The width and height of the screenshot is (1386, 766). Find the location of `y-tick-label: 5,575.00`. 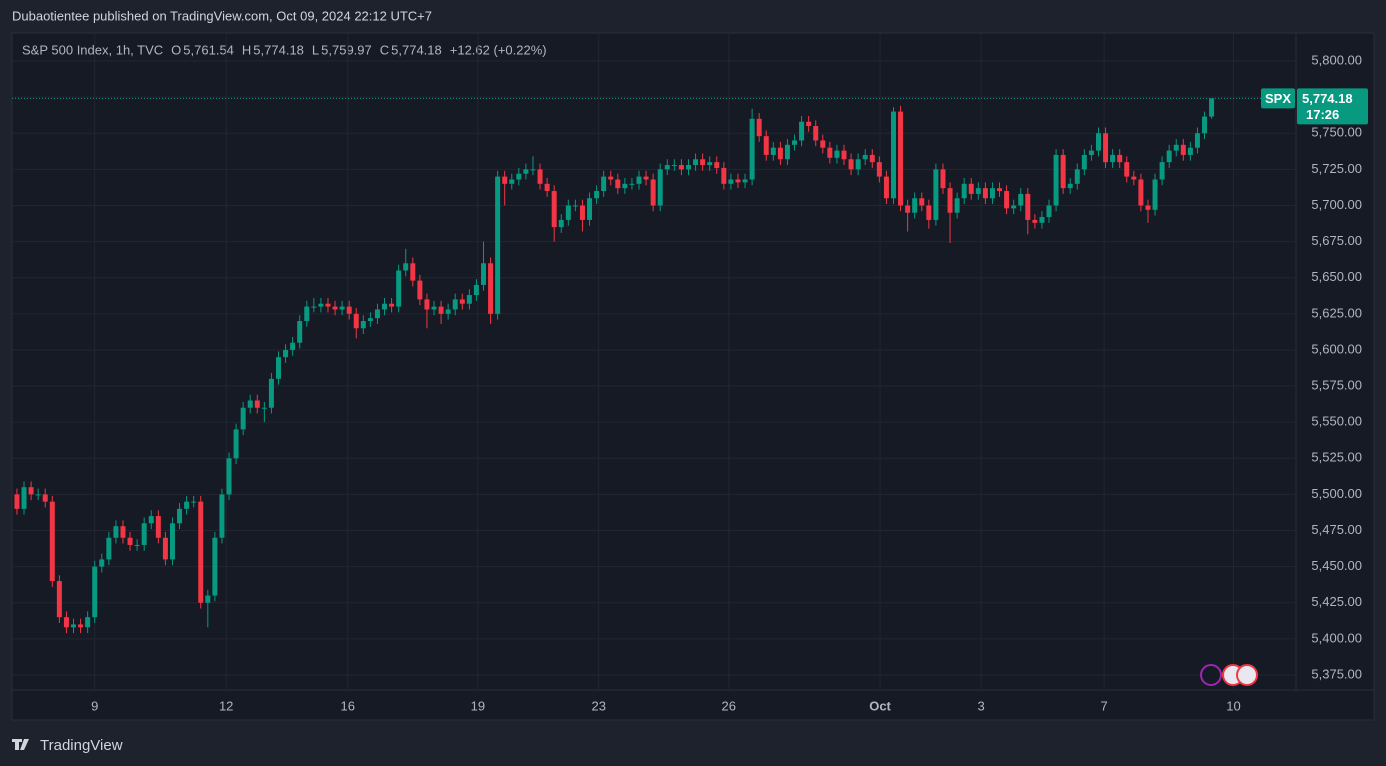

y-tick-label: 5,575.00 is located at coordinates (1336, 384).